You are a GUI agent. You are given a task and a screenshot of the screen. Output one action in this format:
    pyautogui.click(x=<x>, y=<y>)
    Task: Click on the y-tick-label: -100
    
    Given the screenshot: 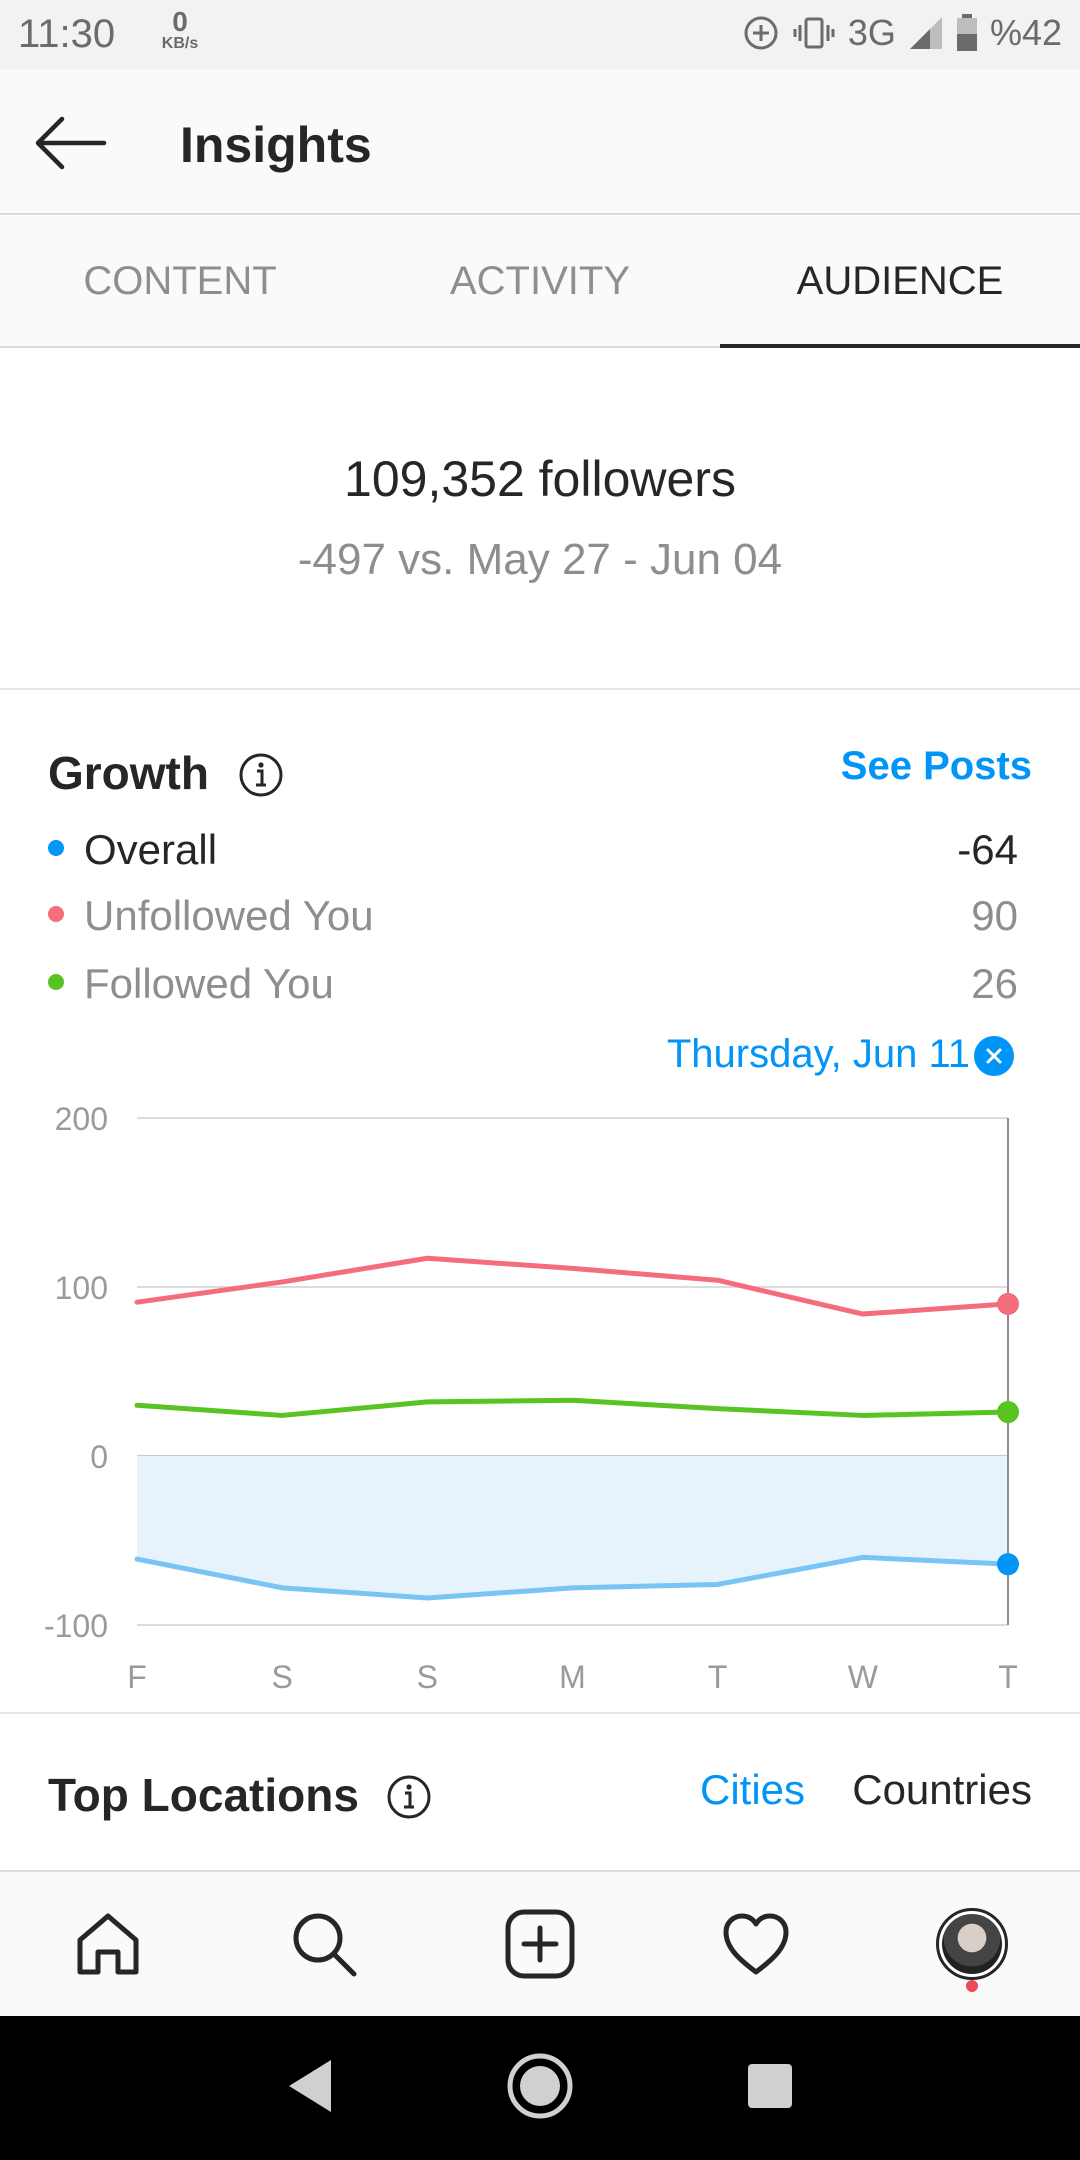 What is the action you would take?
    pyautogui.click(x=76, y=1626)
    